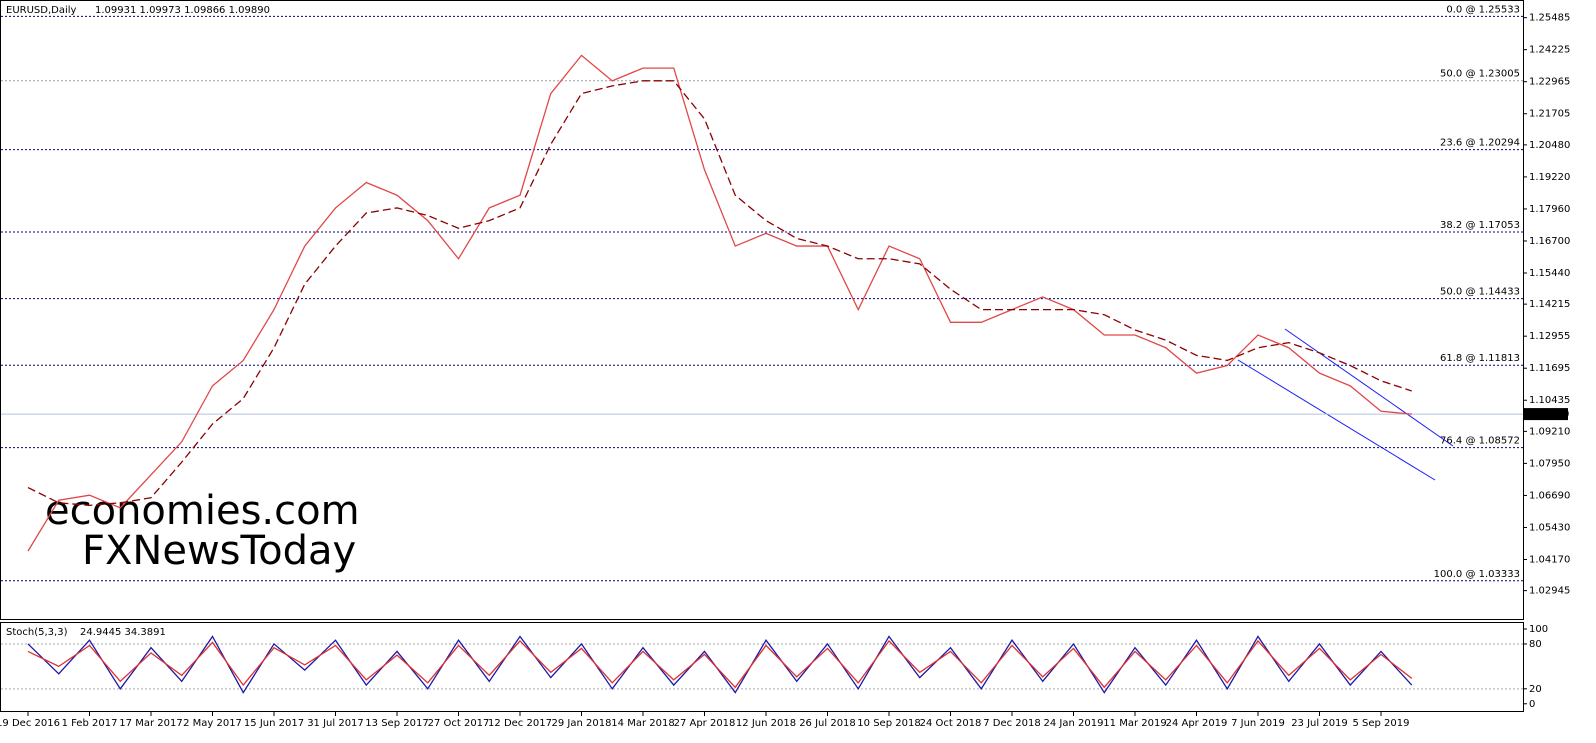 The height and width of the screenshot is (743, 1596). I want to click on fib-label: 61.8 @ 1.11813, so click(1480, 358).